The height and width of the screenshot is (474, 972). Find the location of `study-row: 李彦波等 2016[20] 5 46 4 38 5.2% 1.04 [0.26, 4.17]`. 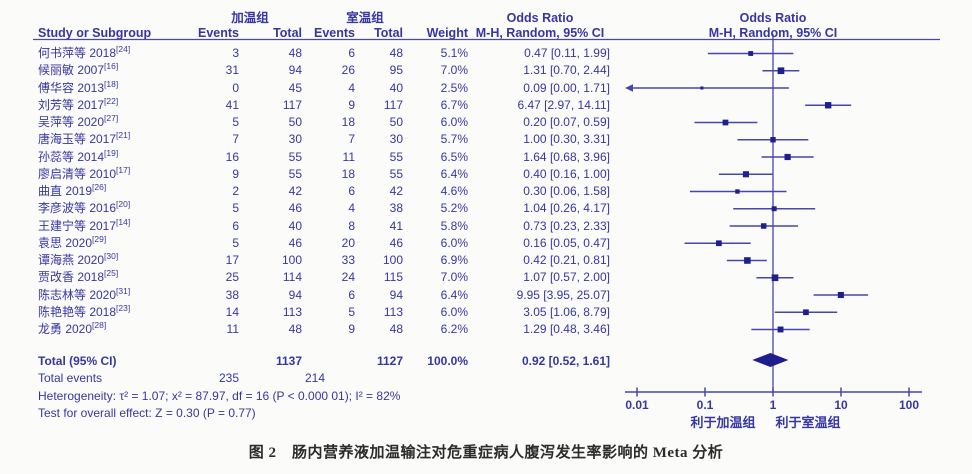

study-row: 李彦波等 2016[20] 5 46 4 38 5.2% 1.04 [0.26, 4.17] is located at coordinates (320, 208).